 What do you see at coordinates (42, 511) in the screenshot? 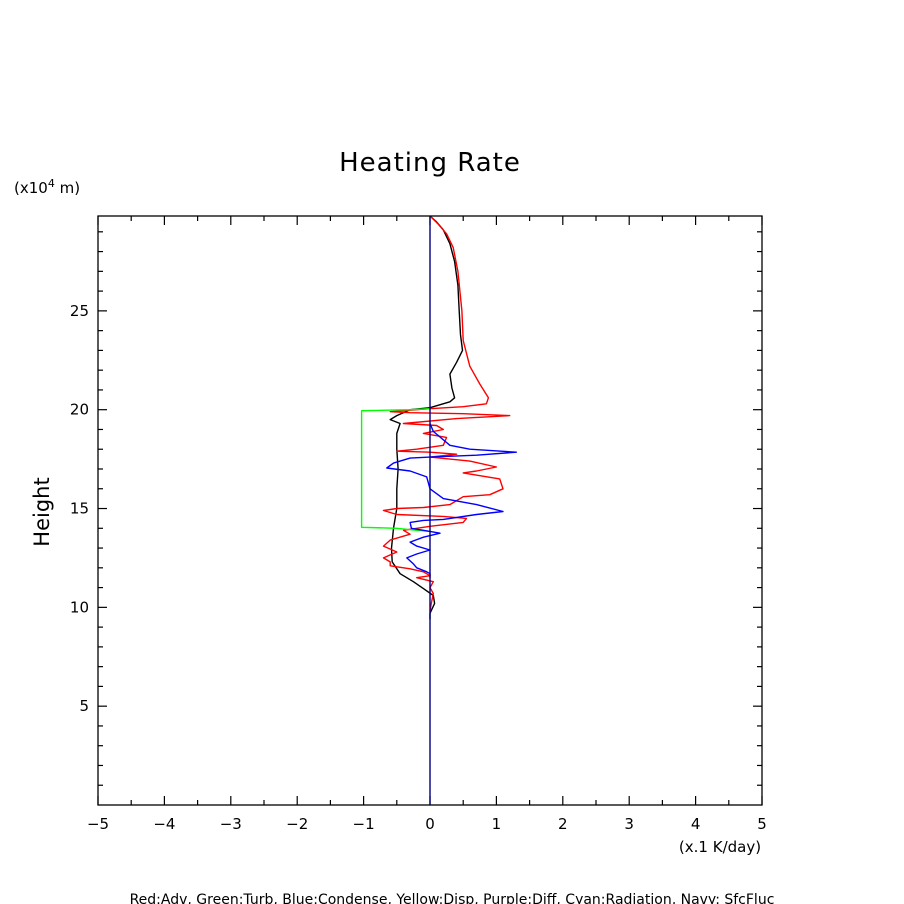
I see `y-axis-label: Height` at bounding box center [42, 511].